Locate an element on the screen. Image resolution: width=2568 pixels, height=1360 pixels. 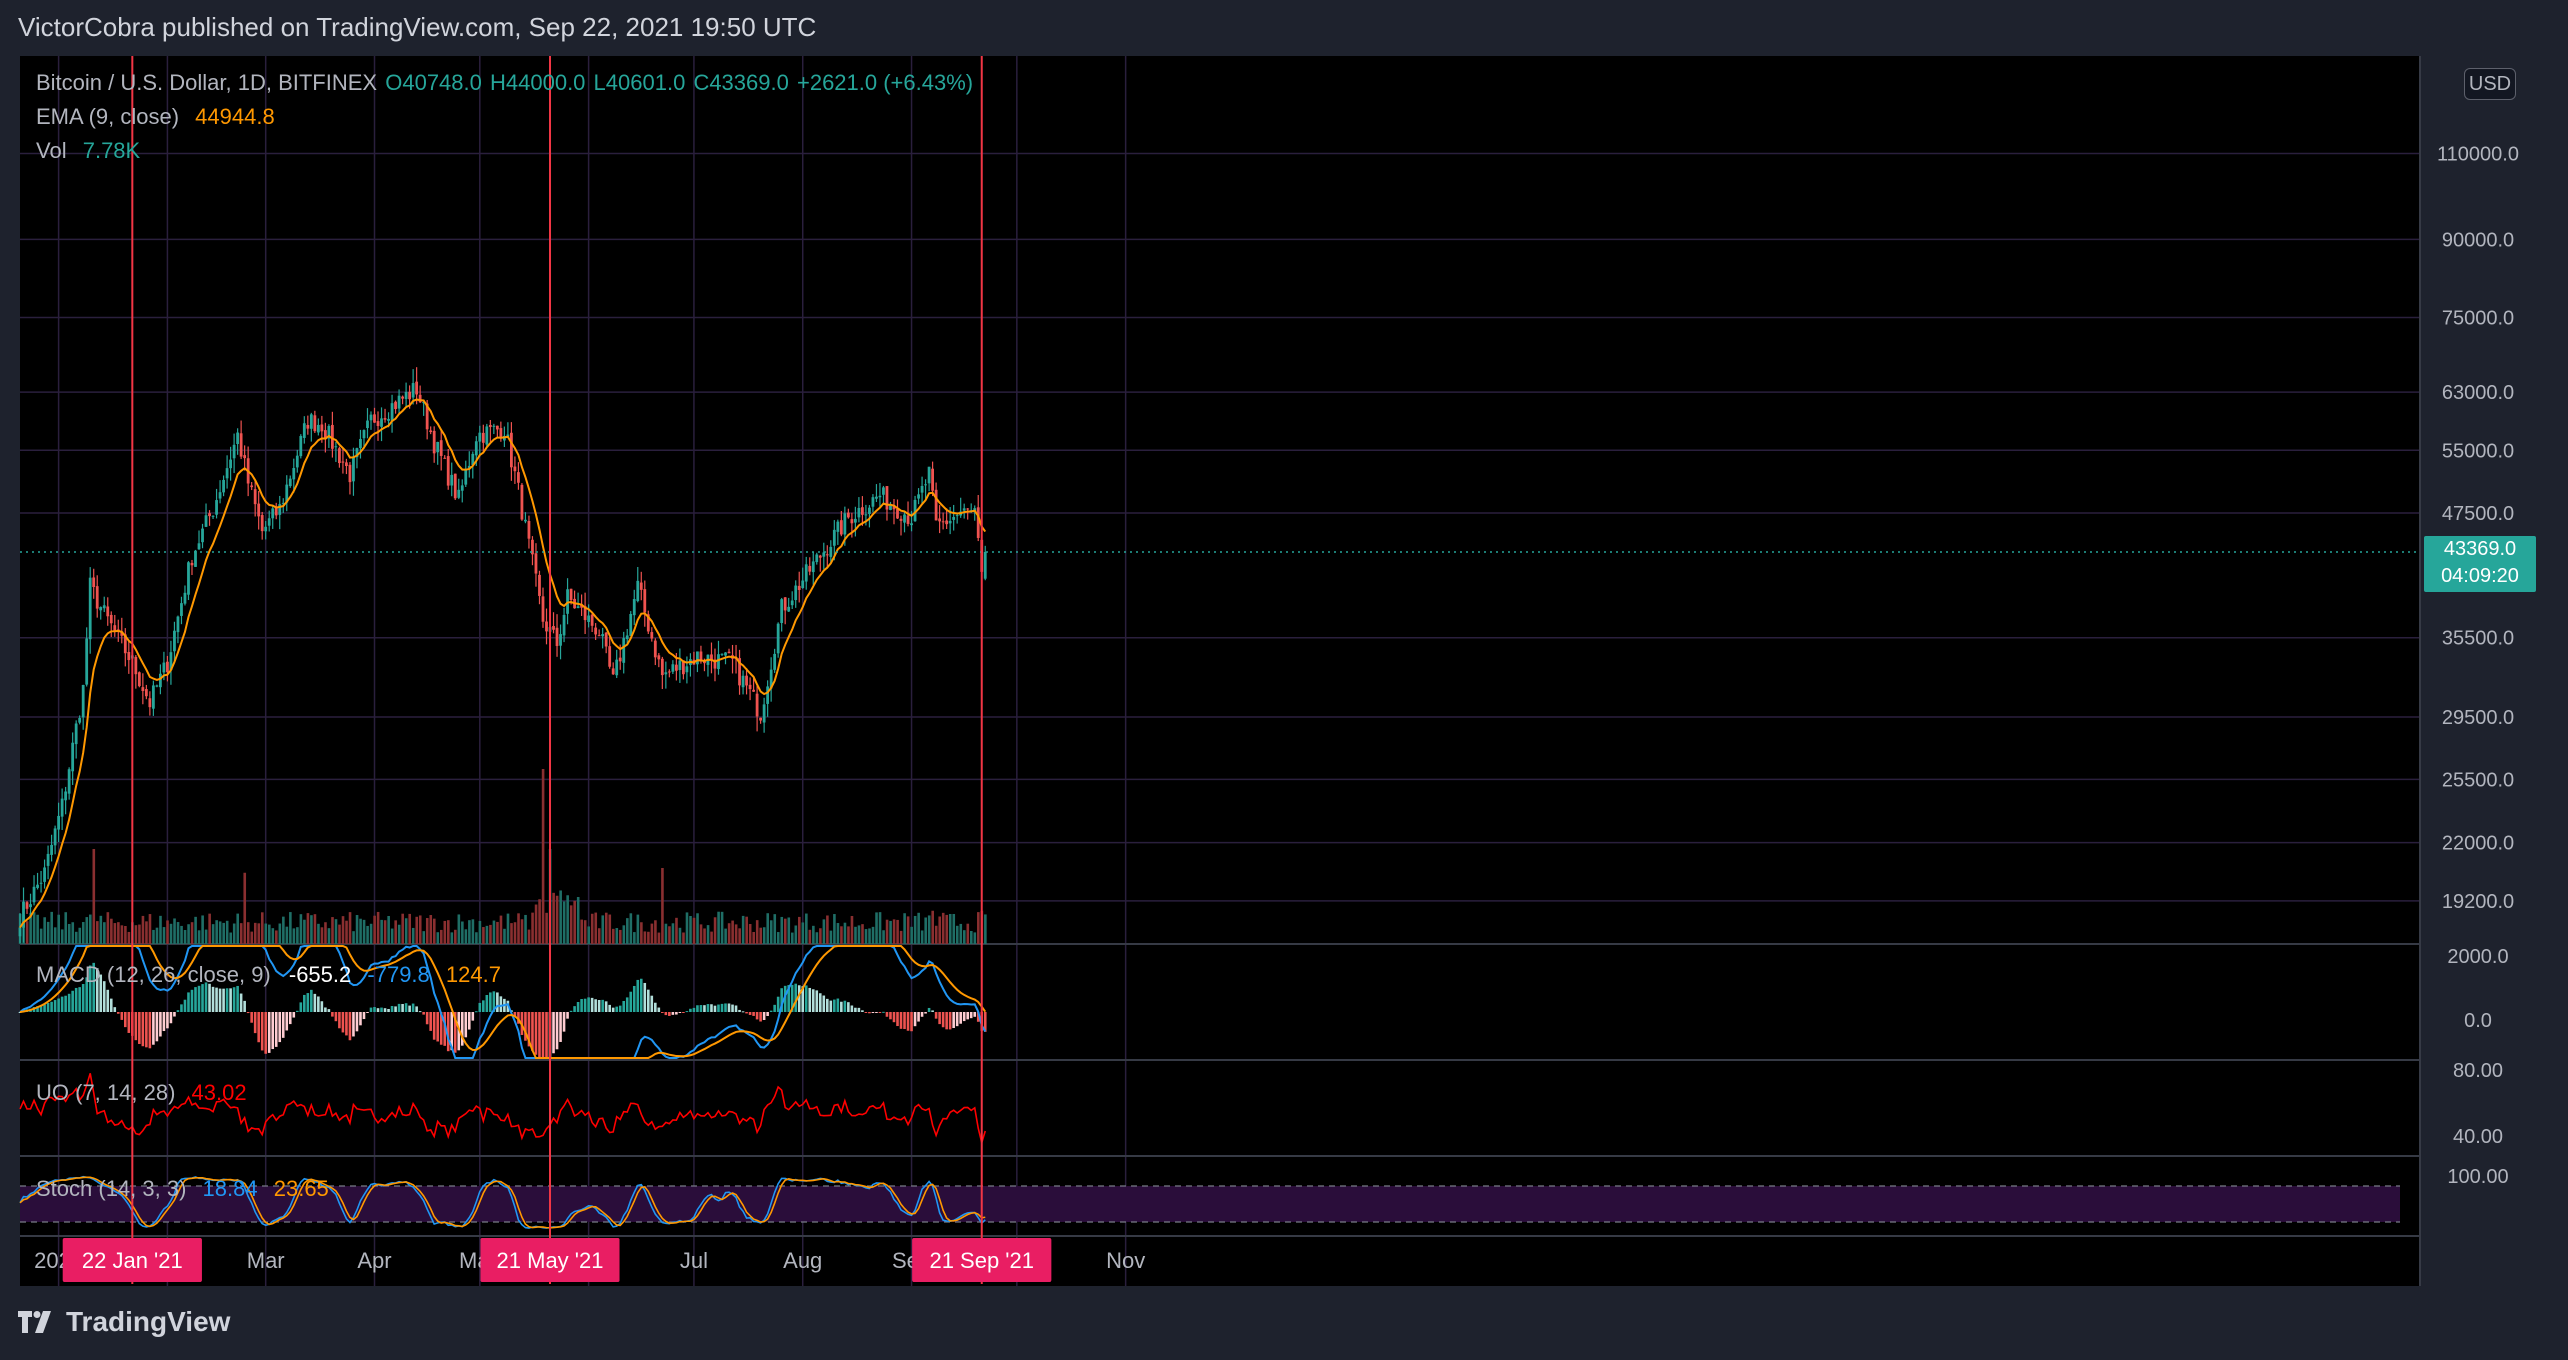
tradingview-logo: TradingView is located at coordinates (124, 1322).